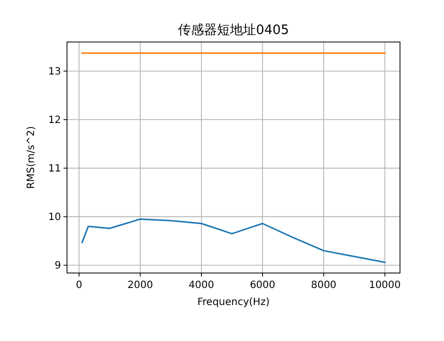  What do you see at coordinates (323, 285) in the screenshot?
I see `x-tick-label: 8000` at bounding box center [323, 285].